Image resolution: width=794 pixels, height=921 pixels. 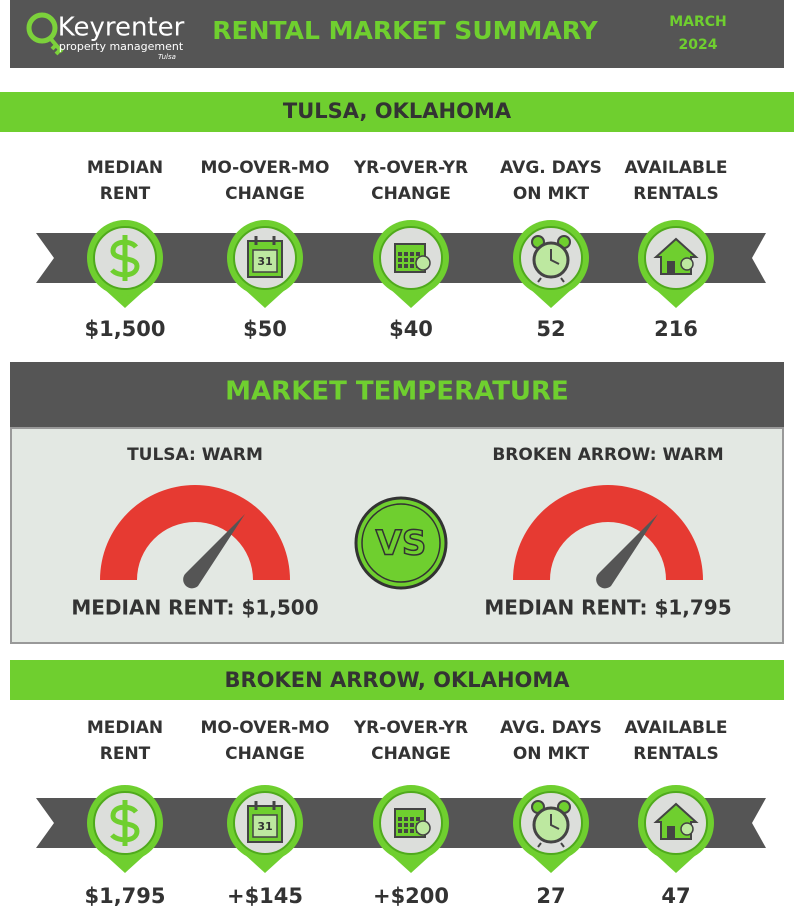 What do you see at coordinates (607, 455) in the screenshot?
I see `right-label: BROKEN ARROW: WARM` at bounding box center [607, 455].